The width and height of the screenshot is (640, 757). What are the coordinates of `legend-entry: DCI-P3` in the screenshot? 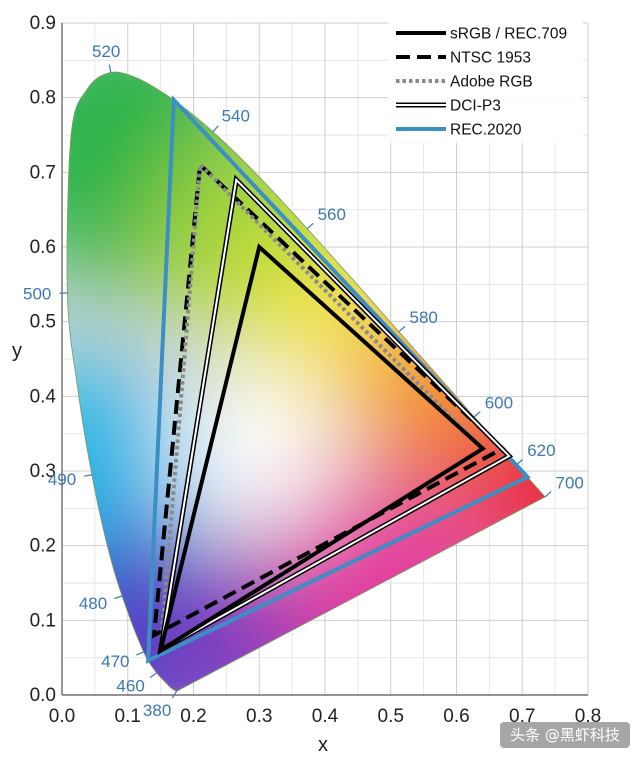 It's located at (448, 106).